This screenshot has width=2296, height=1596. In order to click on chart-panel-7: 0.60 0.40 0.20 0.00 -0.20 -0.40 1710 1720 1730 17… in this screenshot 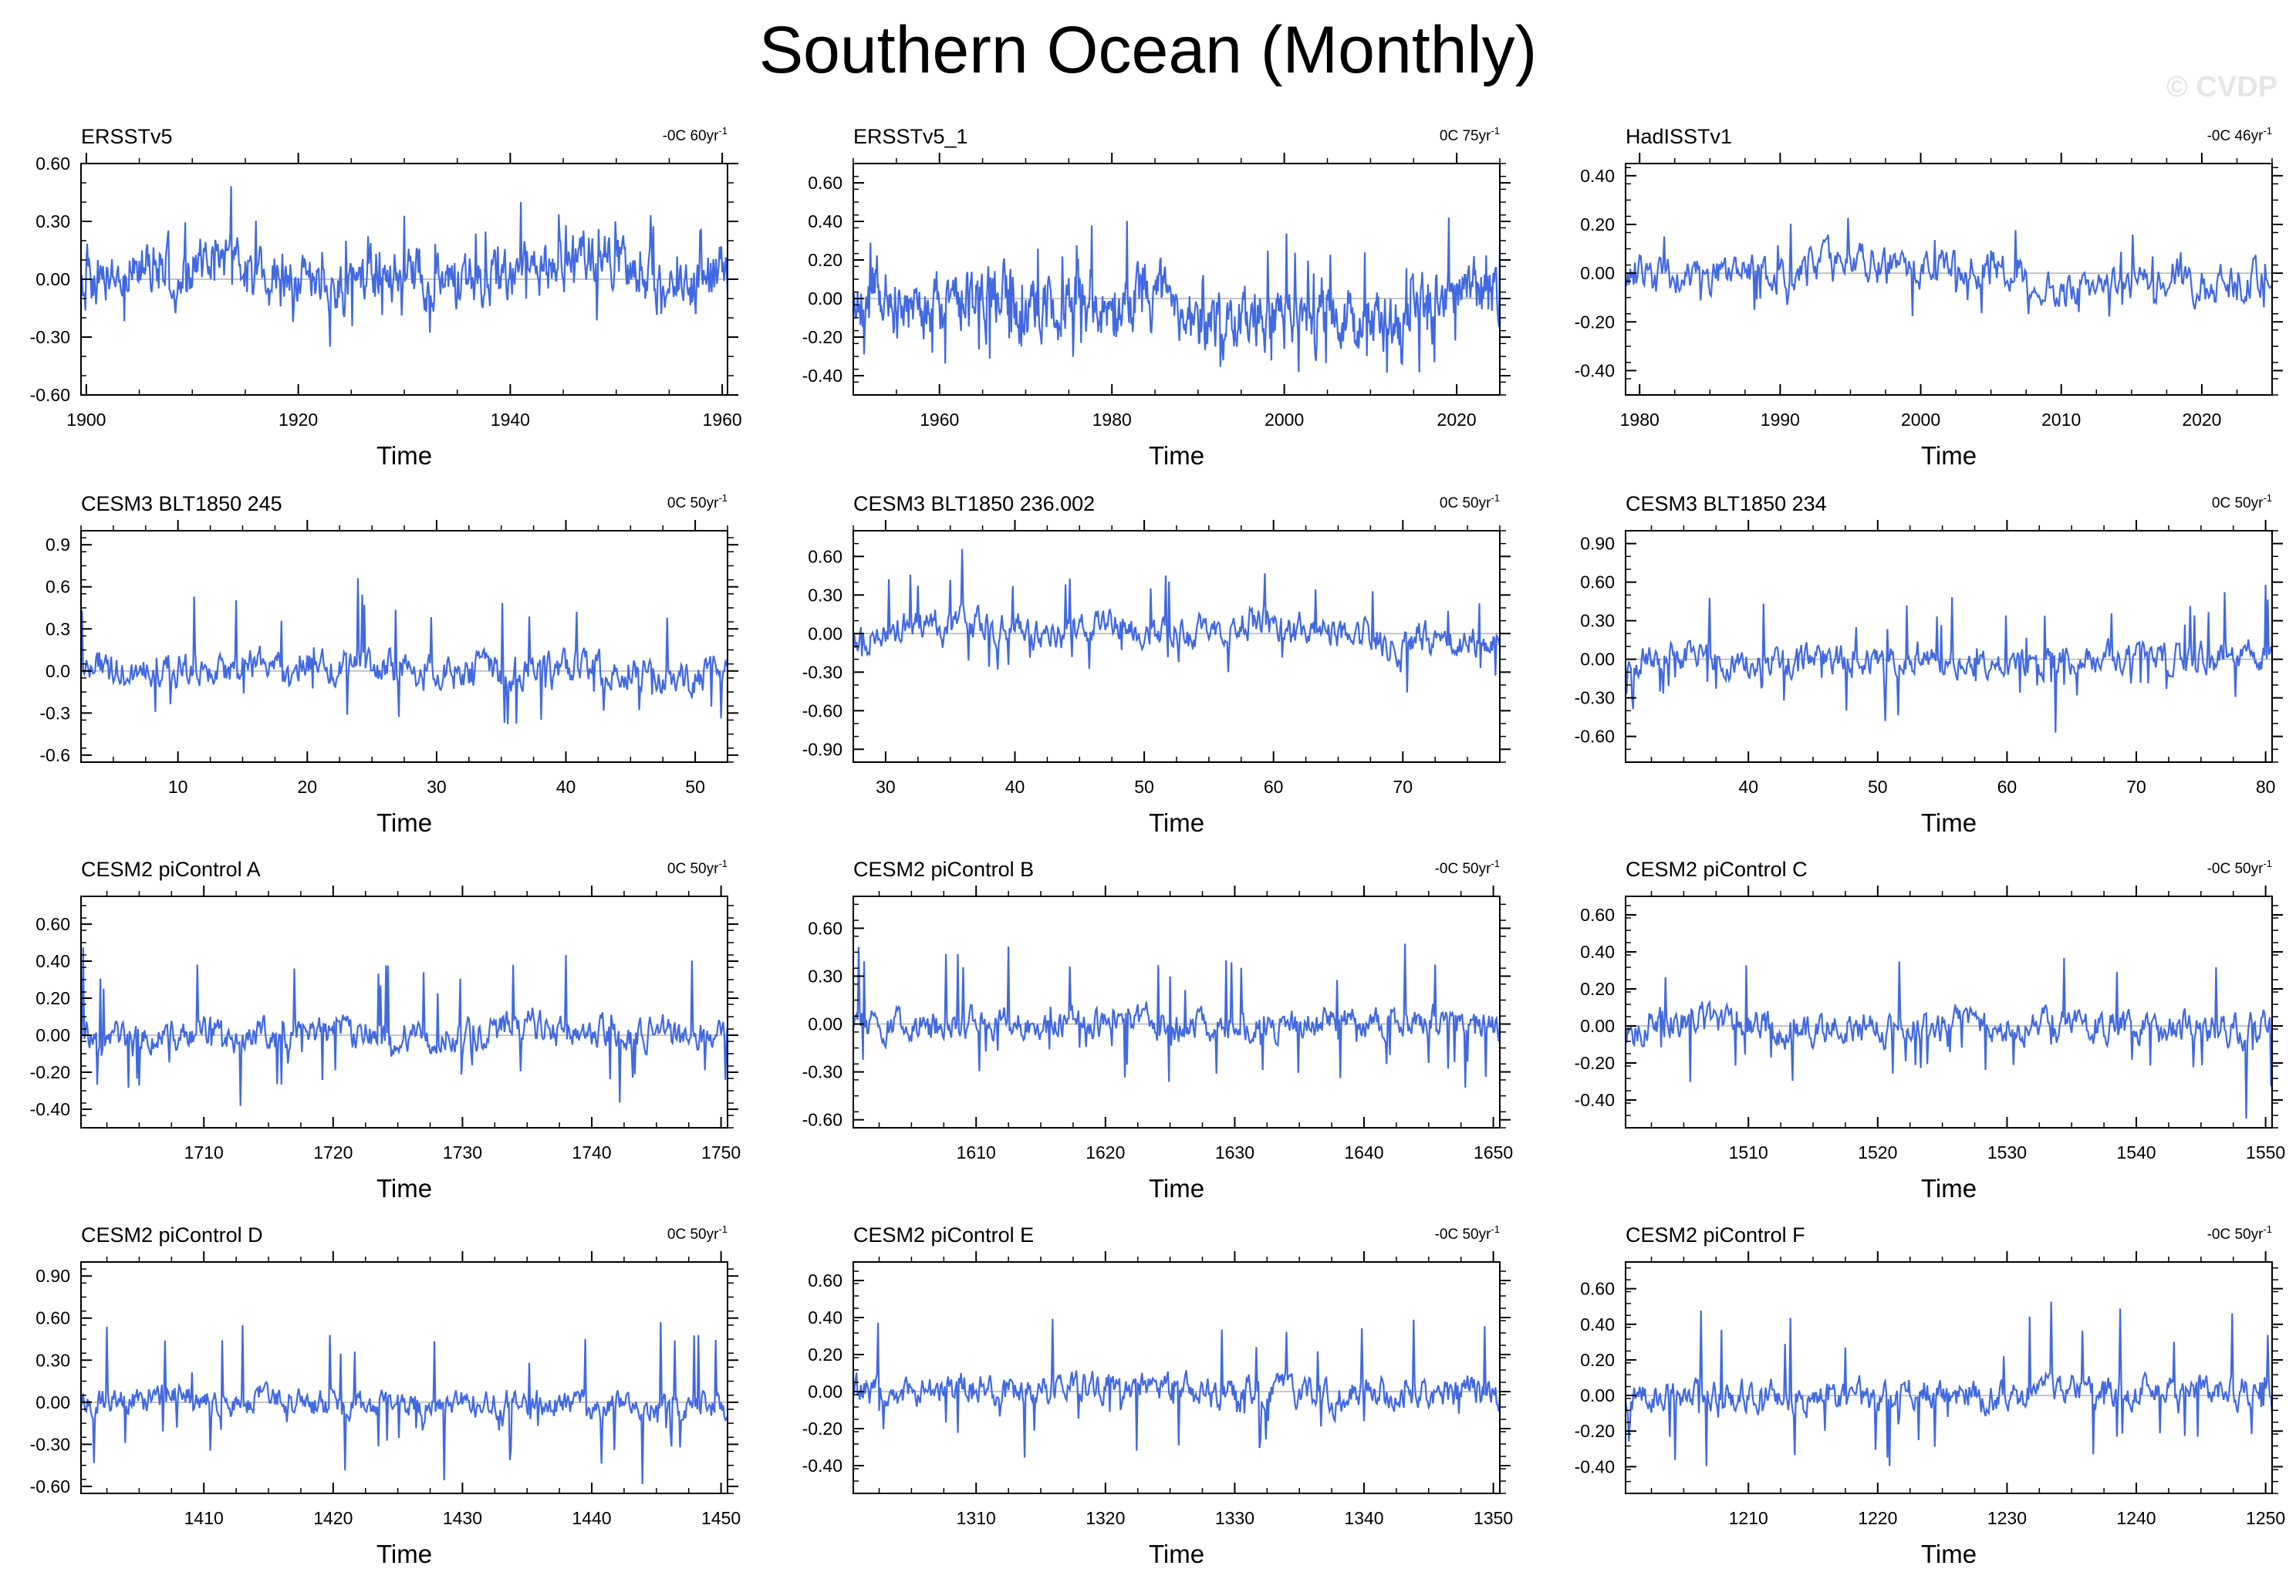, I will do `click(385, 1030)`.